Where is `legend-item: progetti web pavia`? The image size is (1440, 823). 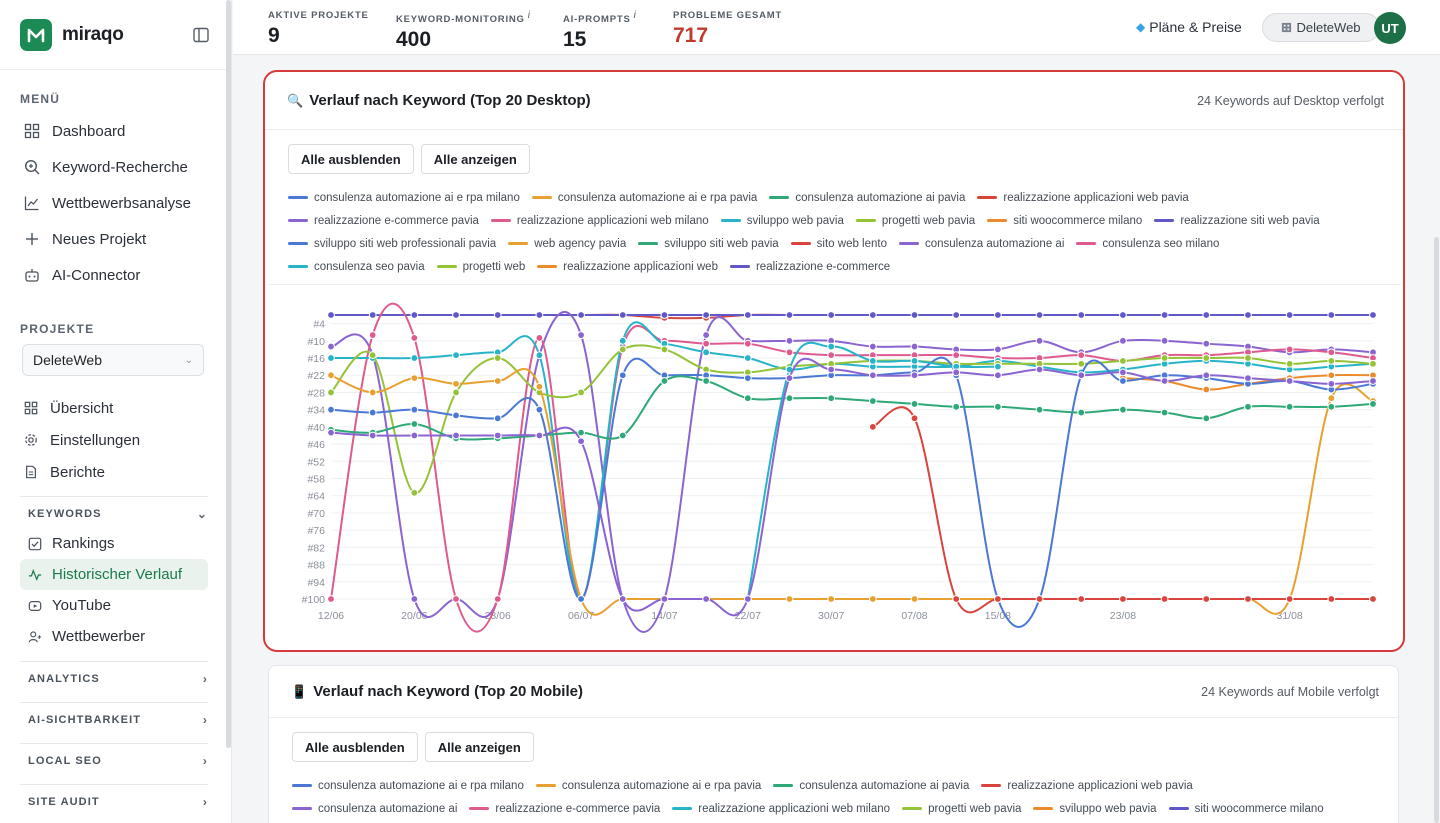 legend-item: progetti web pavia is located at coordinates (961, 808).